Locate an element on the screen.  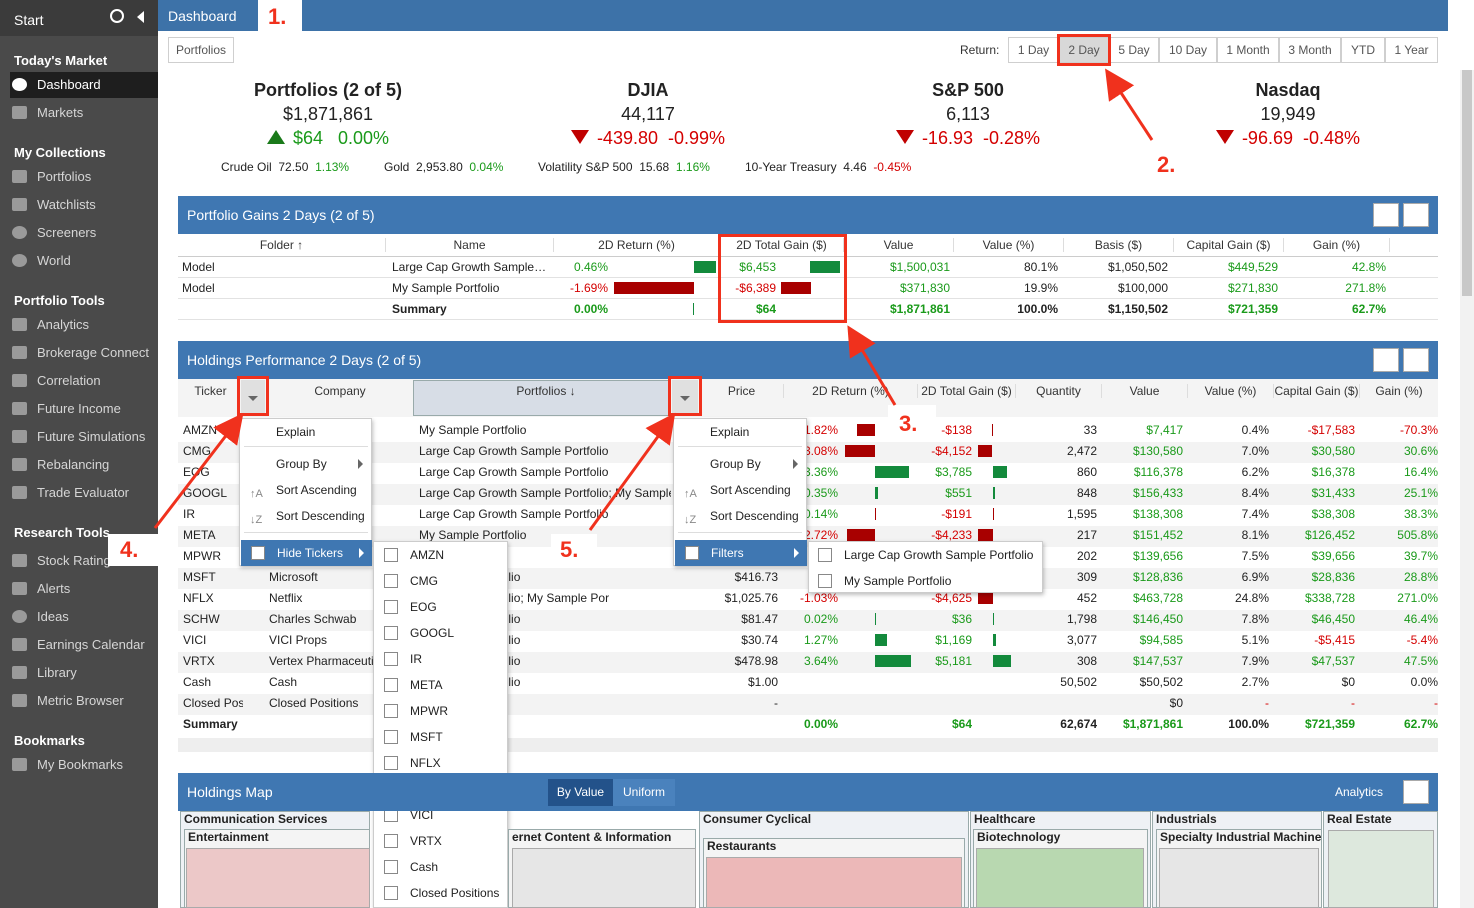
ticker-cell: EOG is located at coordinates (196, 472).